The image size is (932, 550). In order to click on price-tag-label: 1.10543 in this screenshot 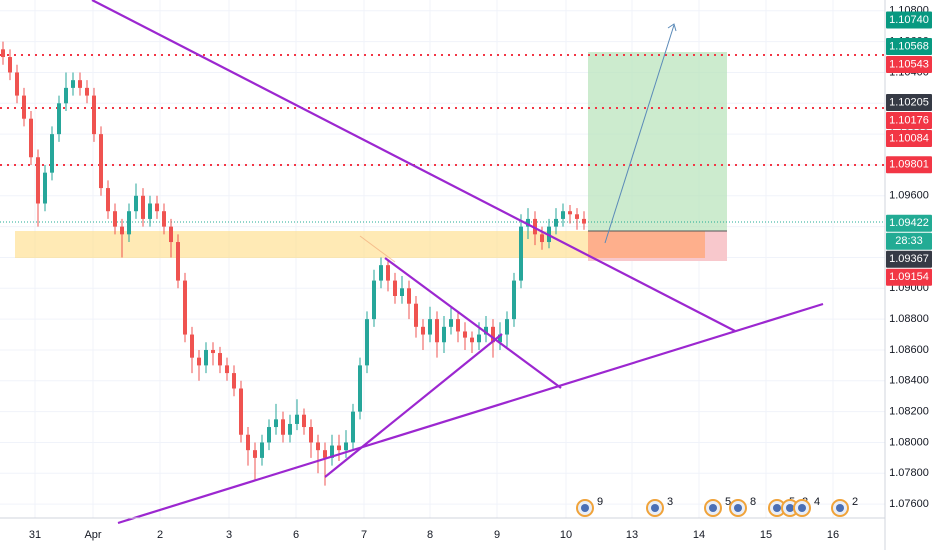, I will do `click(909, 64)`.